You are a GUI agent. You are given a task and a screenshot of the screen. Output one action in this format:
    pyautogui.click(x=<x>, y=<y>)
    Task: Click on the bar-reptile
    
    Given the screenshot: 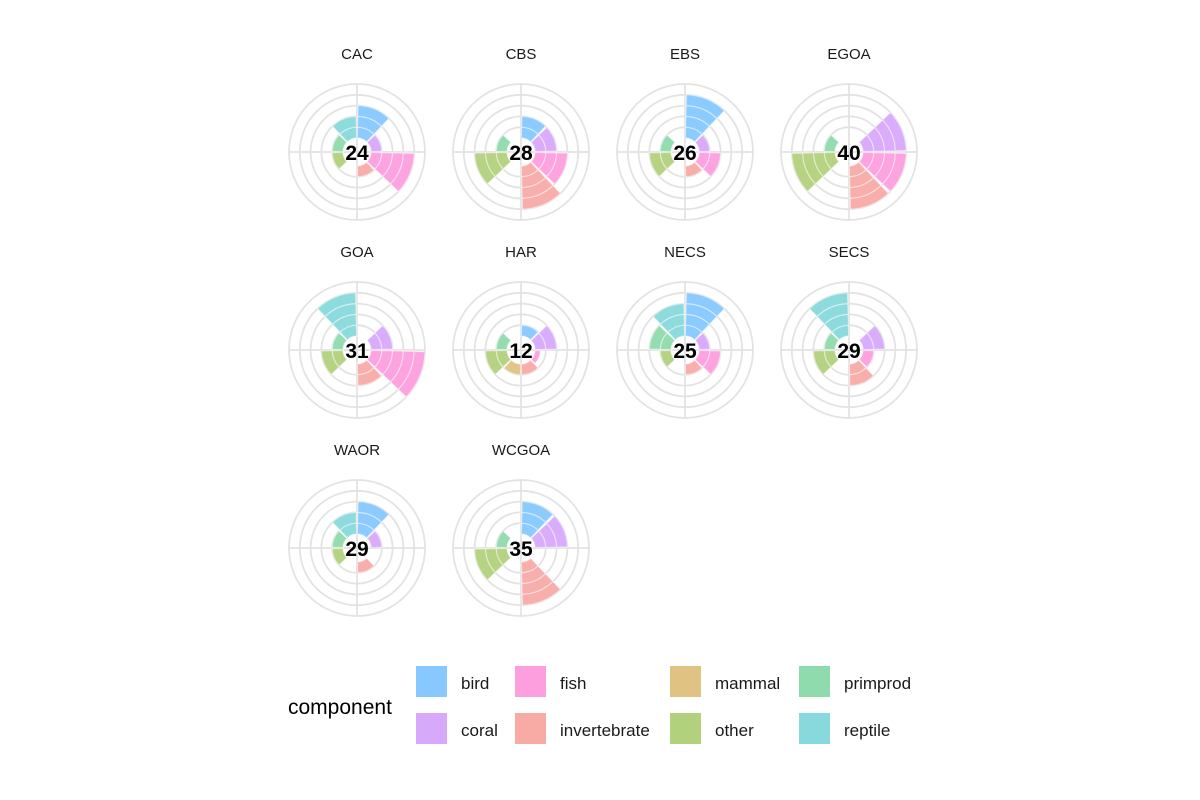 What is the action you would take?
    pyautogui.click(x=344, y=129)
    